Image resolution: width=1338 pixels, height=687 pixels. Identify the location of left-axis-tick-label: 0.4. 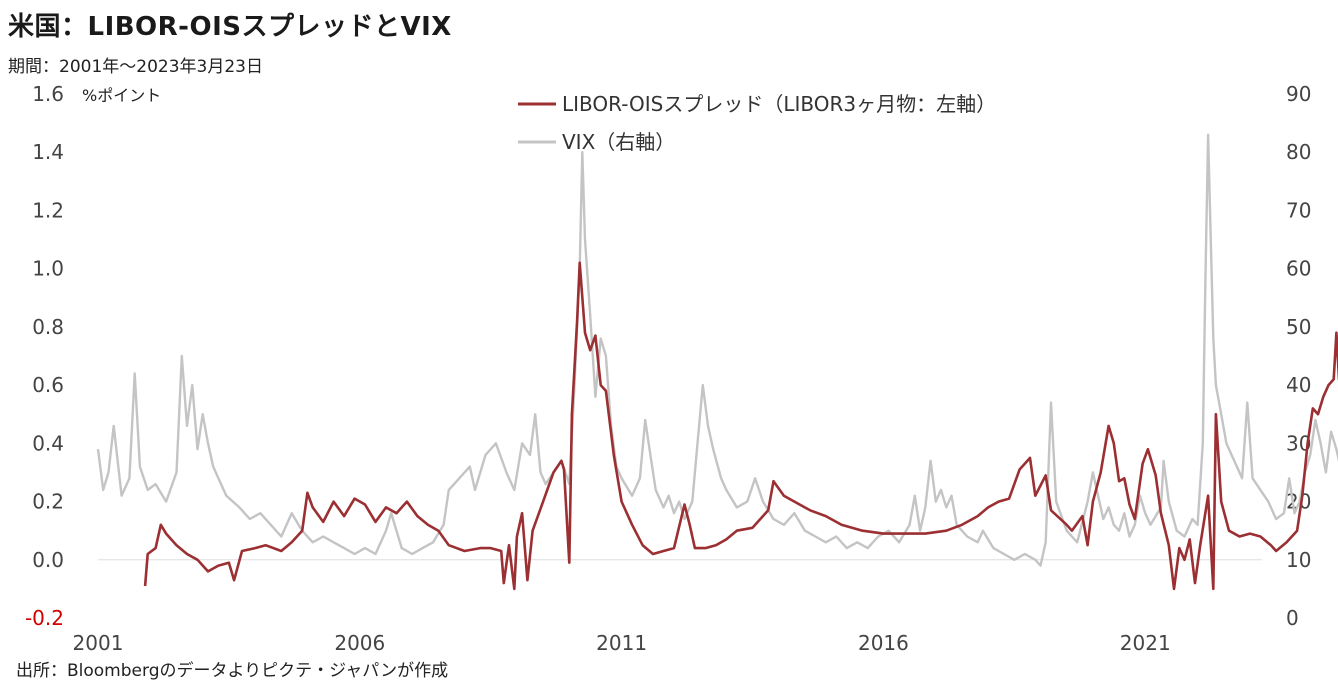
(48, 443).